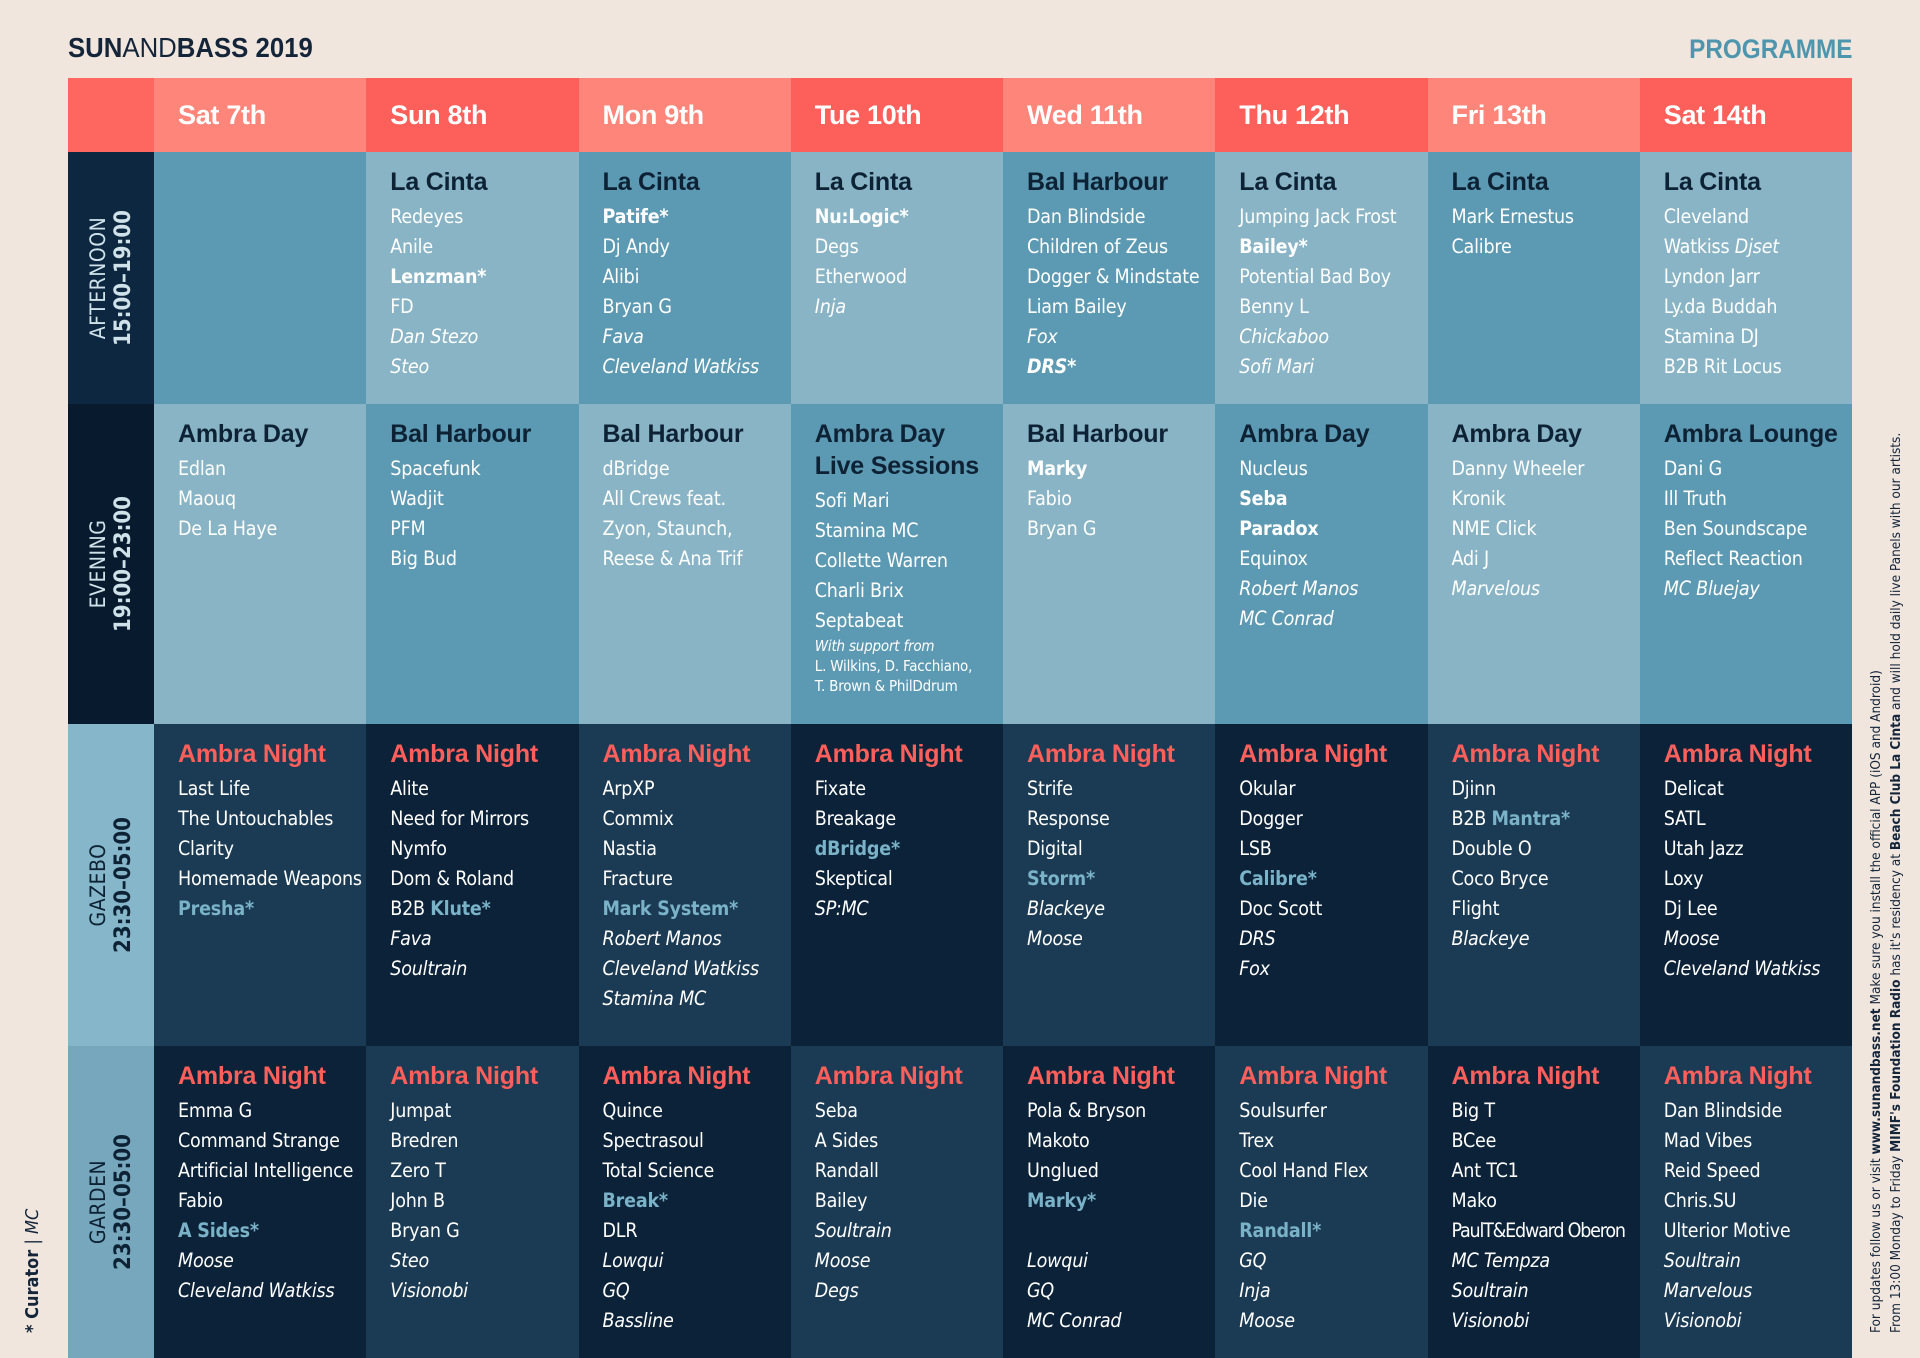 The width and height of the screenshot is (1920, 1358). Describe the element at coordinates (1501, 1260) in the screenshot. I see `artist-name: MC Tempza` at that location.